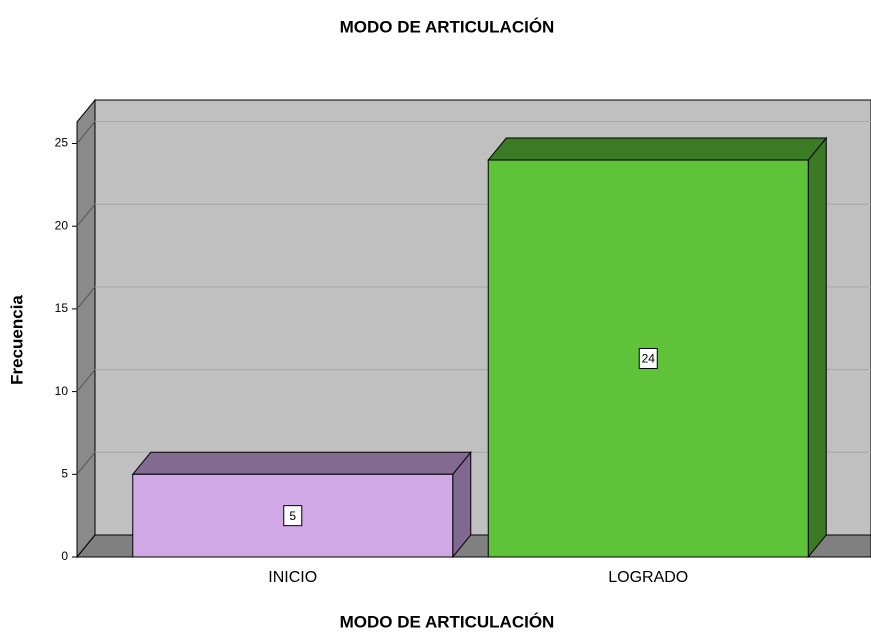 This screenshot has height=632, width=871. What do you see at coordinates (301, 504) in the screenshot?
I see `bar: 5` at bounding box center [301, 504].